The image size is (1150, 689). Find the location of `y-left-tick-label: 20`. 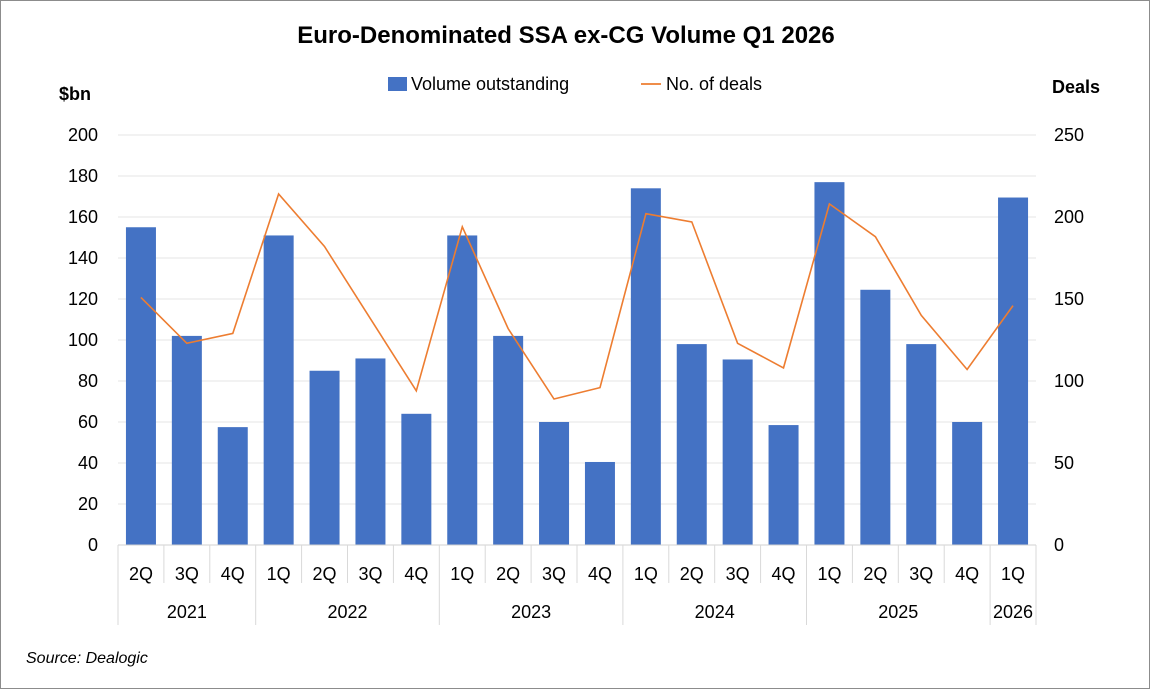

y-left-tick-label: 20 is located at coordinates (88, 504).